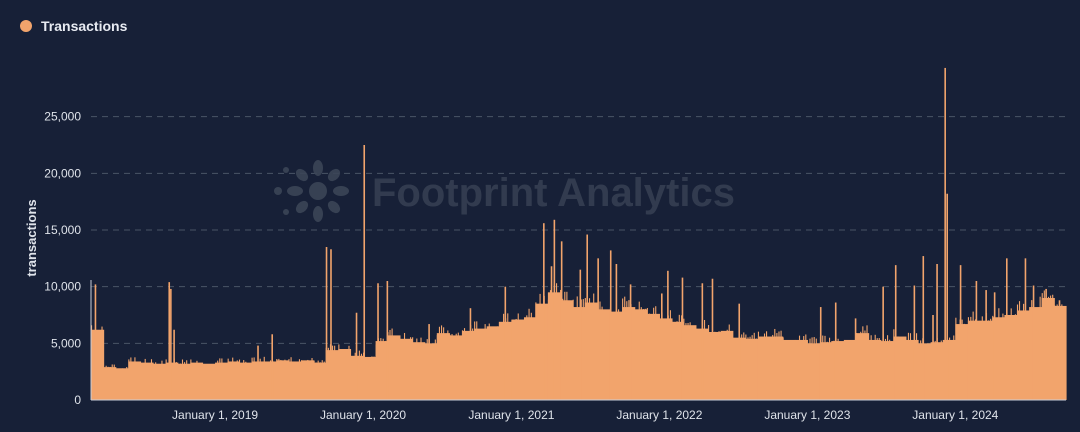 The height and width of the screenshot is (432, 1080). I want to click on x-tick-label: January 1, 2021, so click(511, 415).